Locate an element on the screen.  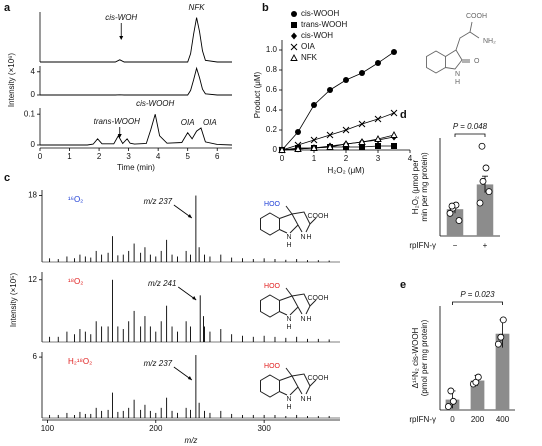
bar is located at coordinates (502, 371).